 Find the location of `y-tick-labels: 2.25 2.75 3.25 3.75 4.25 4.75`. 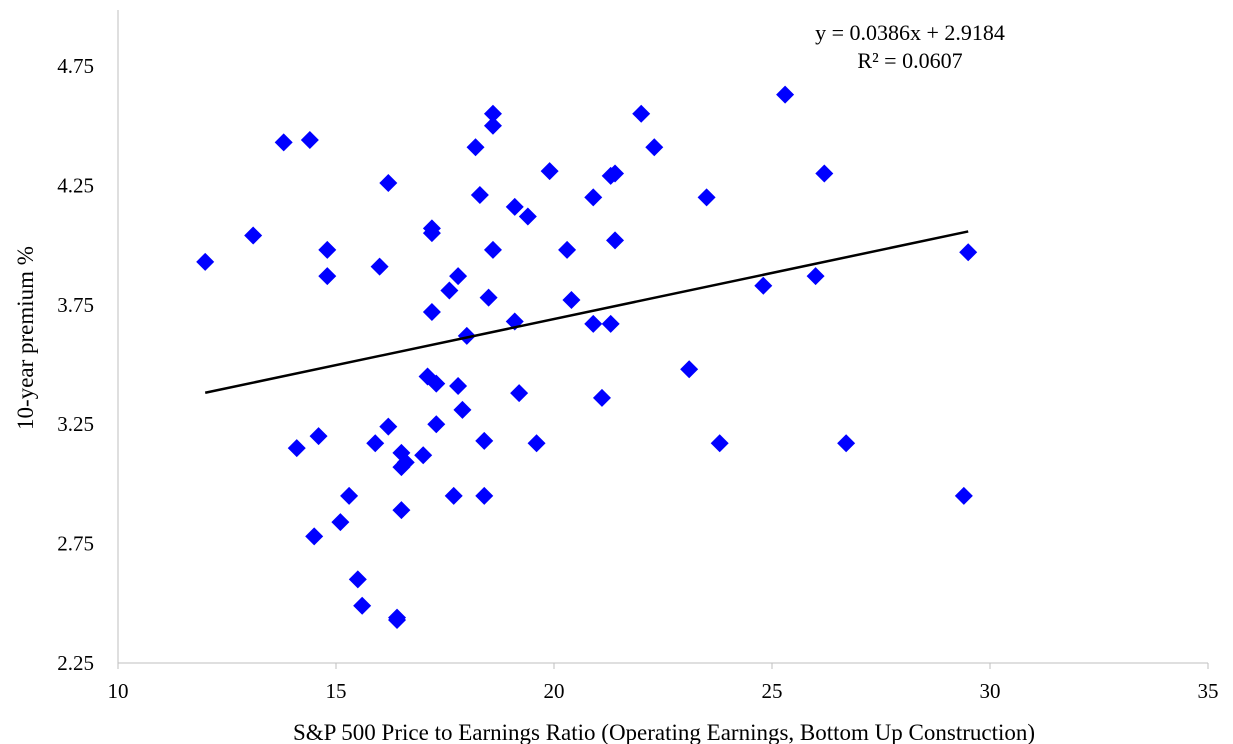

y-tick-labels: 2.25 2.75 3.25 3.75 4.25 4.75 is located at coordinates (75, 364).